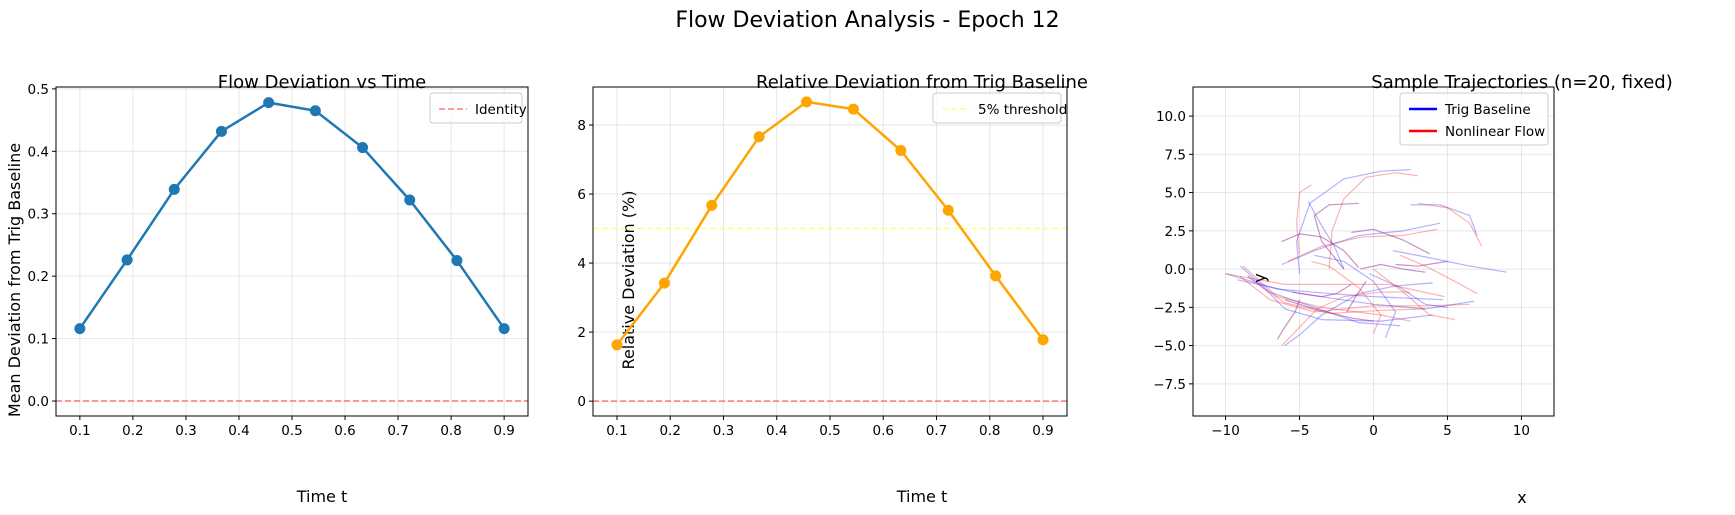 The width and height of the screenshot is (1735, 515). I want to click on legend: 5% threshold, so click(999, 108).